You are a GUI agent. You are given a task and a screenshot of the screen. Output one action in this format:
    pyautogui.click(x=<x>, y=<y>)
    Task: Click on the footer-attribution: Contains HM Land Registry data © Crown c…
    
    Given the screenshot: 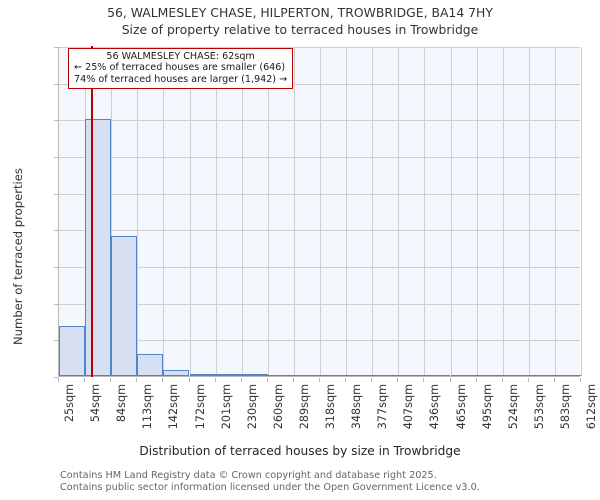 What is the action you would take?
    pyautogui.click(x=320, y=481)
    